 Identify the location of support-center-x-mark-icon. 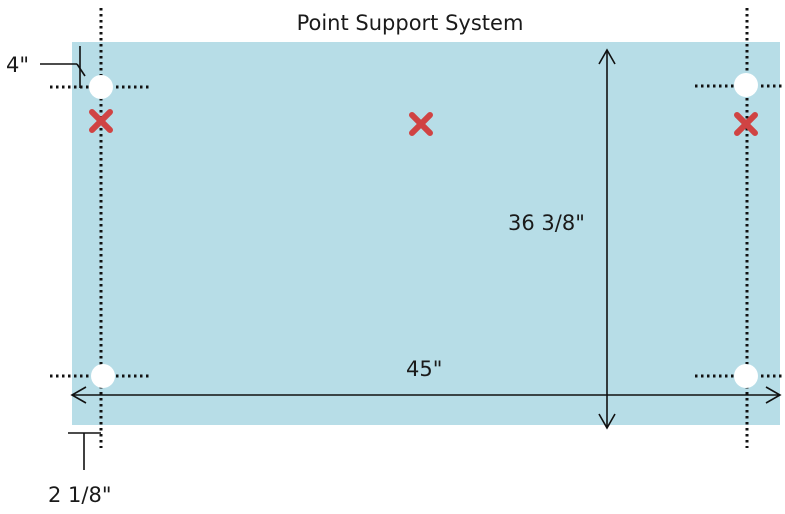
(421, 124).